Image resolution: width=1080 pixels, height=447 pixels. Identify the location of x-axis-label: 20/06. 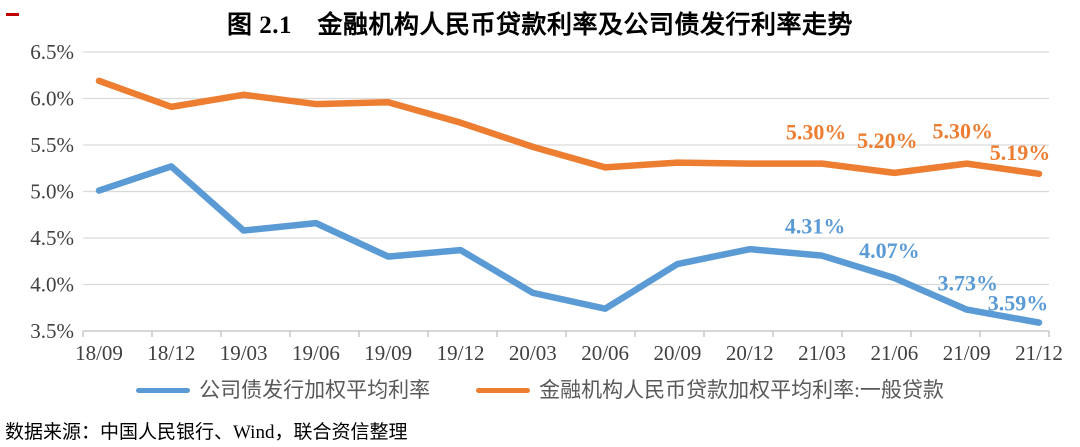
(605, 353).